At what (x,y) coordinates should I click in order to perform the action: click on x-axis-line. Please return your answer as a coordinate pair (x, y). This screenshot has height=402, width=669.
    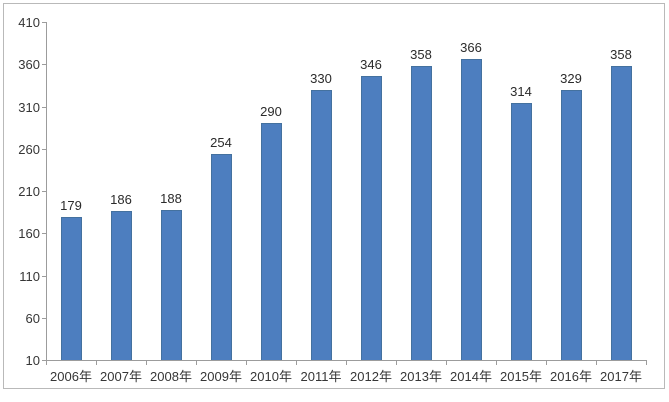
    Looking at the image, I should click on (346, 360).